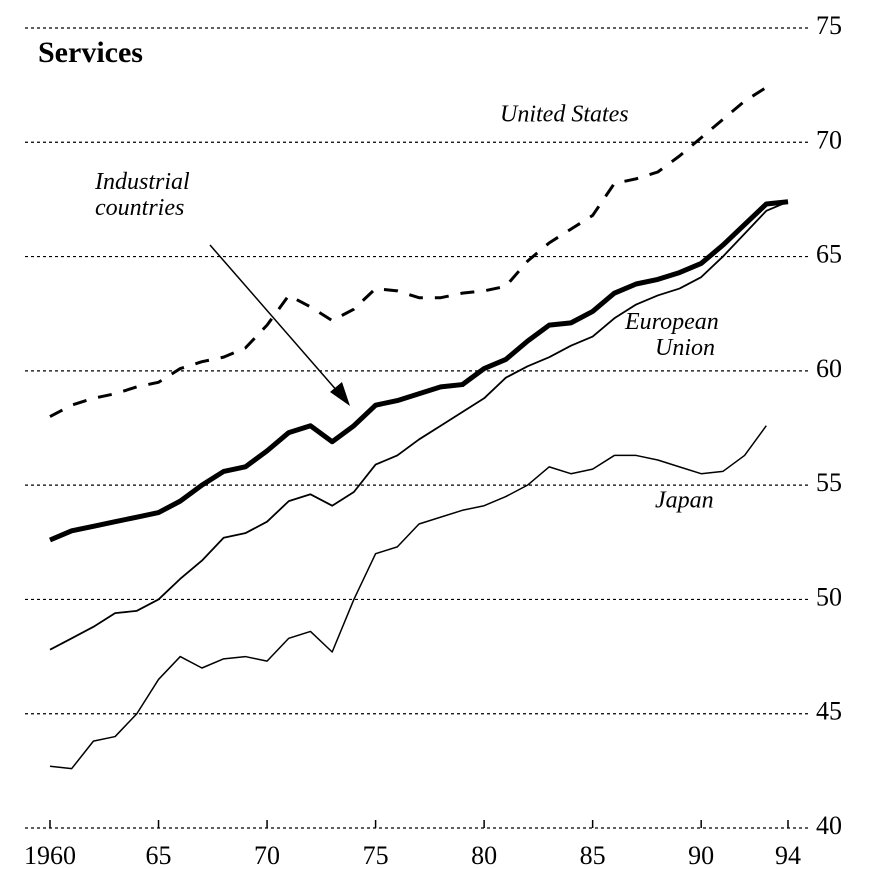  What do you see at coordinates (829, 139) in the screenshot?
I see `y-tick-label: 70` at bounding box center [829, 139].